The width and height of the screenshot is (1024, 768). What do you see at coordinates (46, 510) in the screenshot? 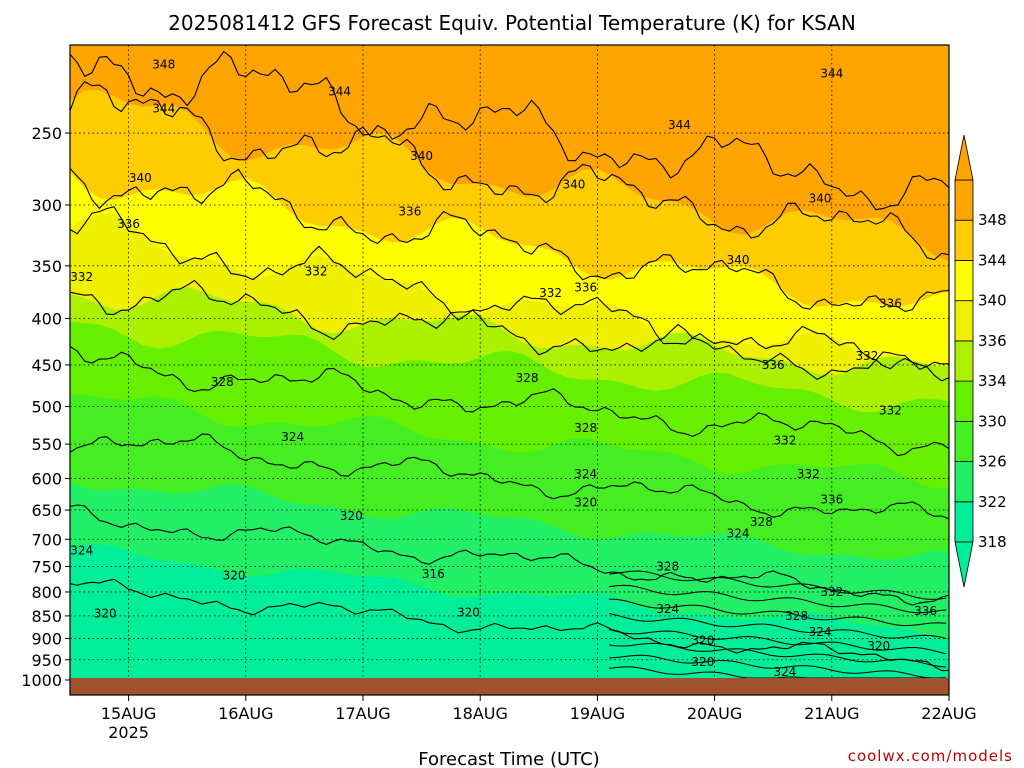
I see `y-tick-label: 650` at bounding box center [46, 510].